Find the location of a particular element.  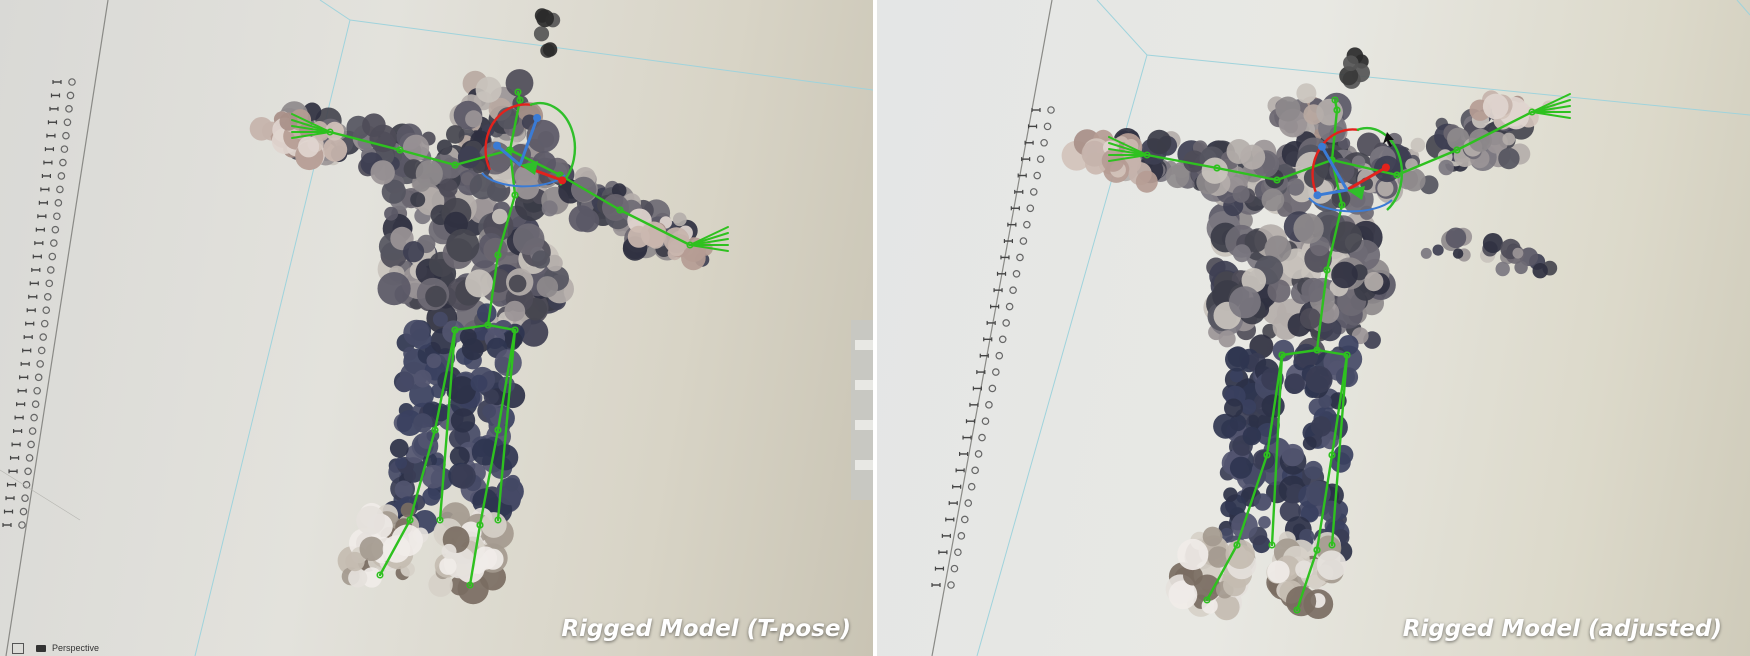

transform-gizmo-left is located at coordinates (529, 145).